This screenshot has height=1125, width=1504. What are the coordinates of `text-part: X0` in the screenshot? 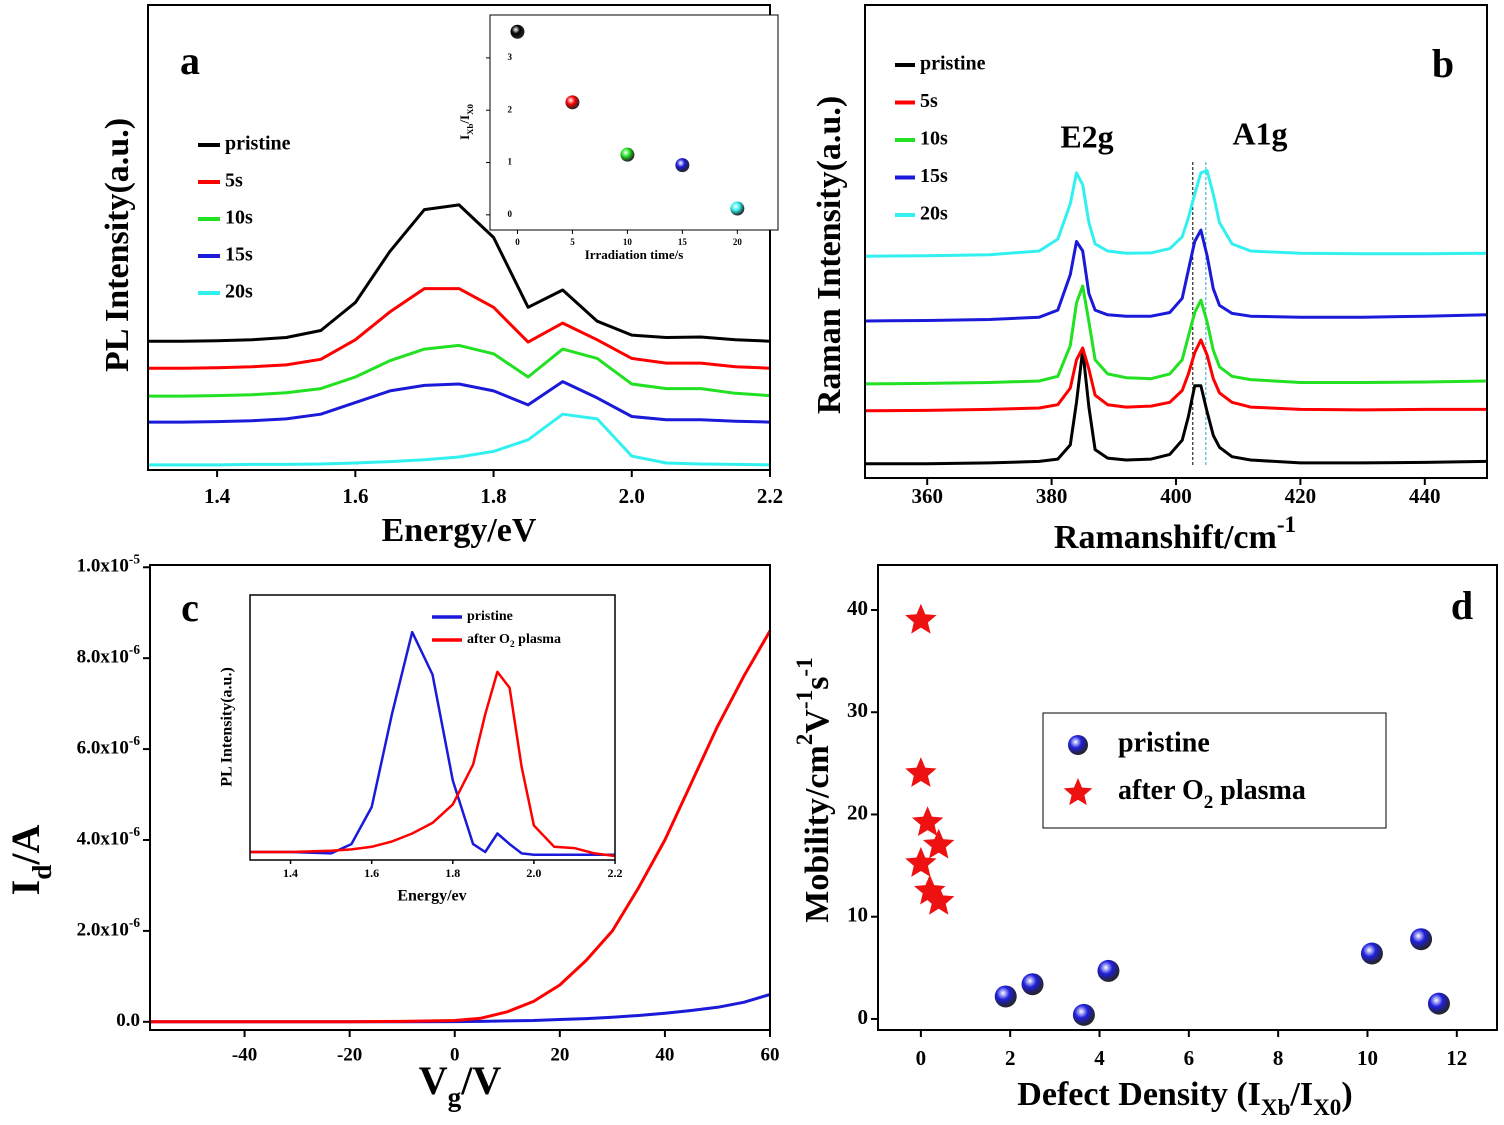 It's located at (470, 109).